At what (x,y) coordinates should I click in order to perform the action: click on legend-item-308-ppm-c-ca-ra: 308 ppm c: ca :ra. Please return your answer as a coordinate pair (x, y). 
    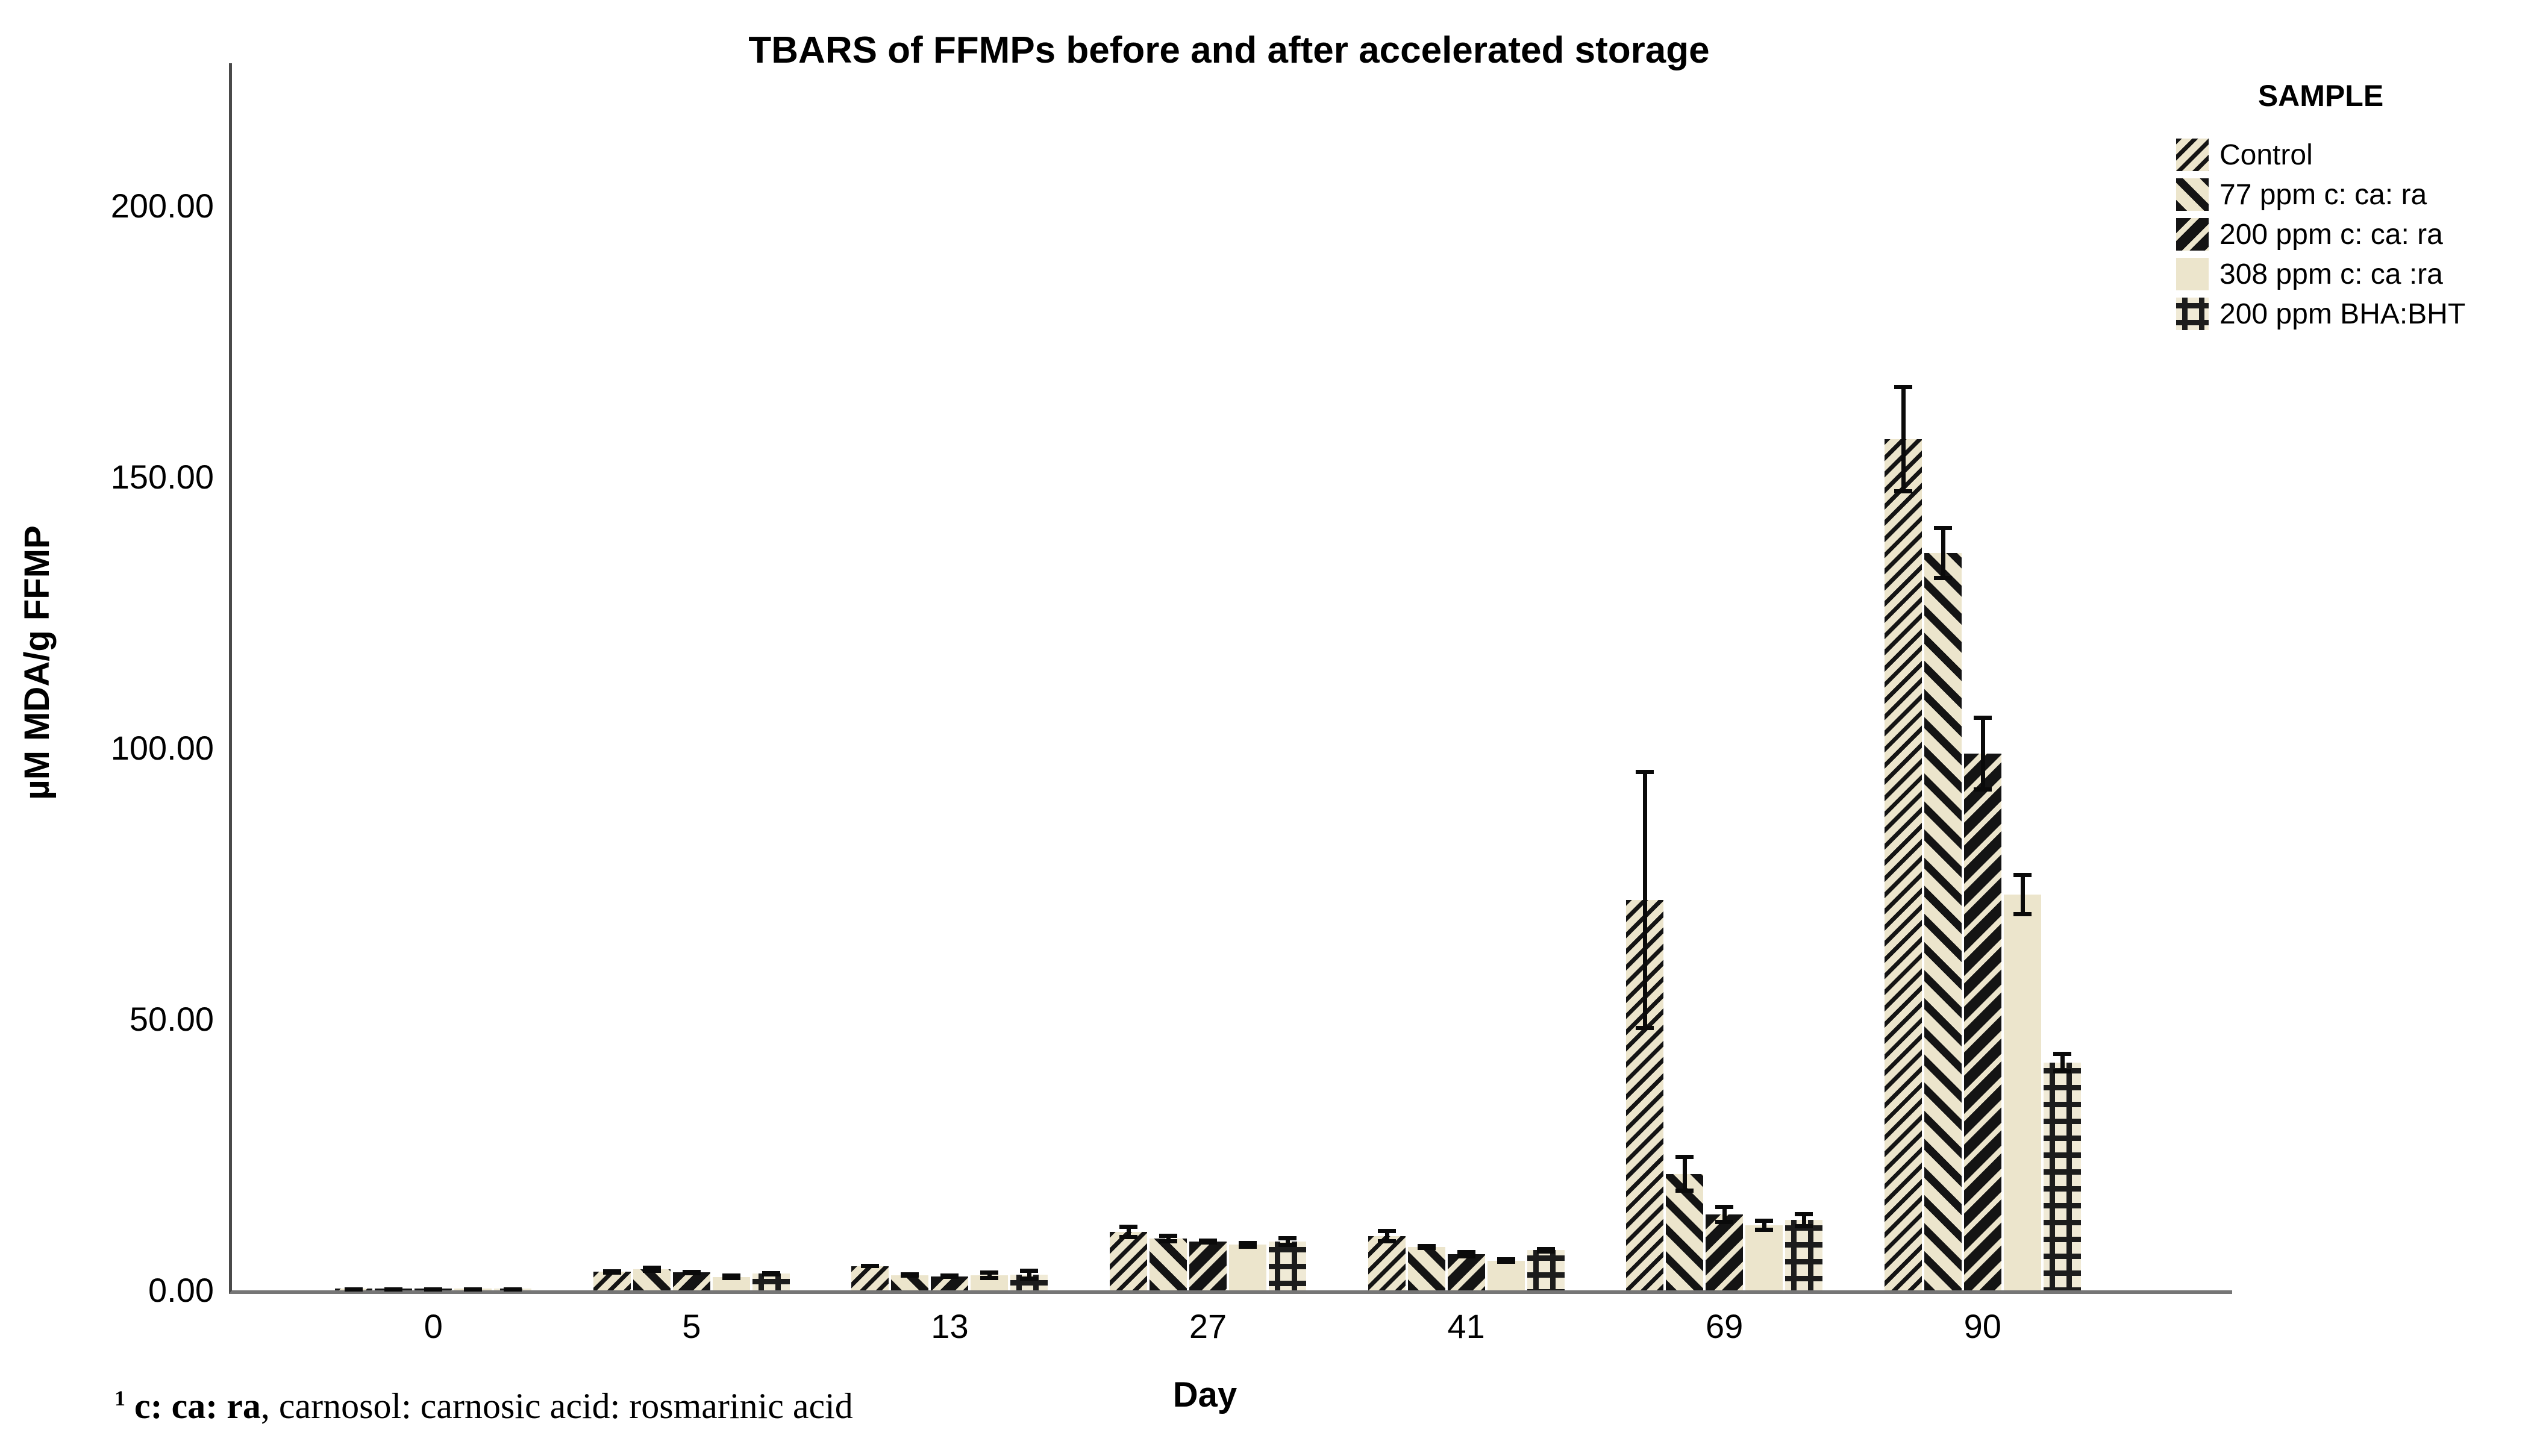
    Looking at the image, I should click on (2351, 274).